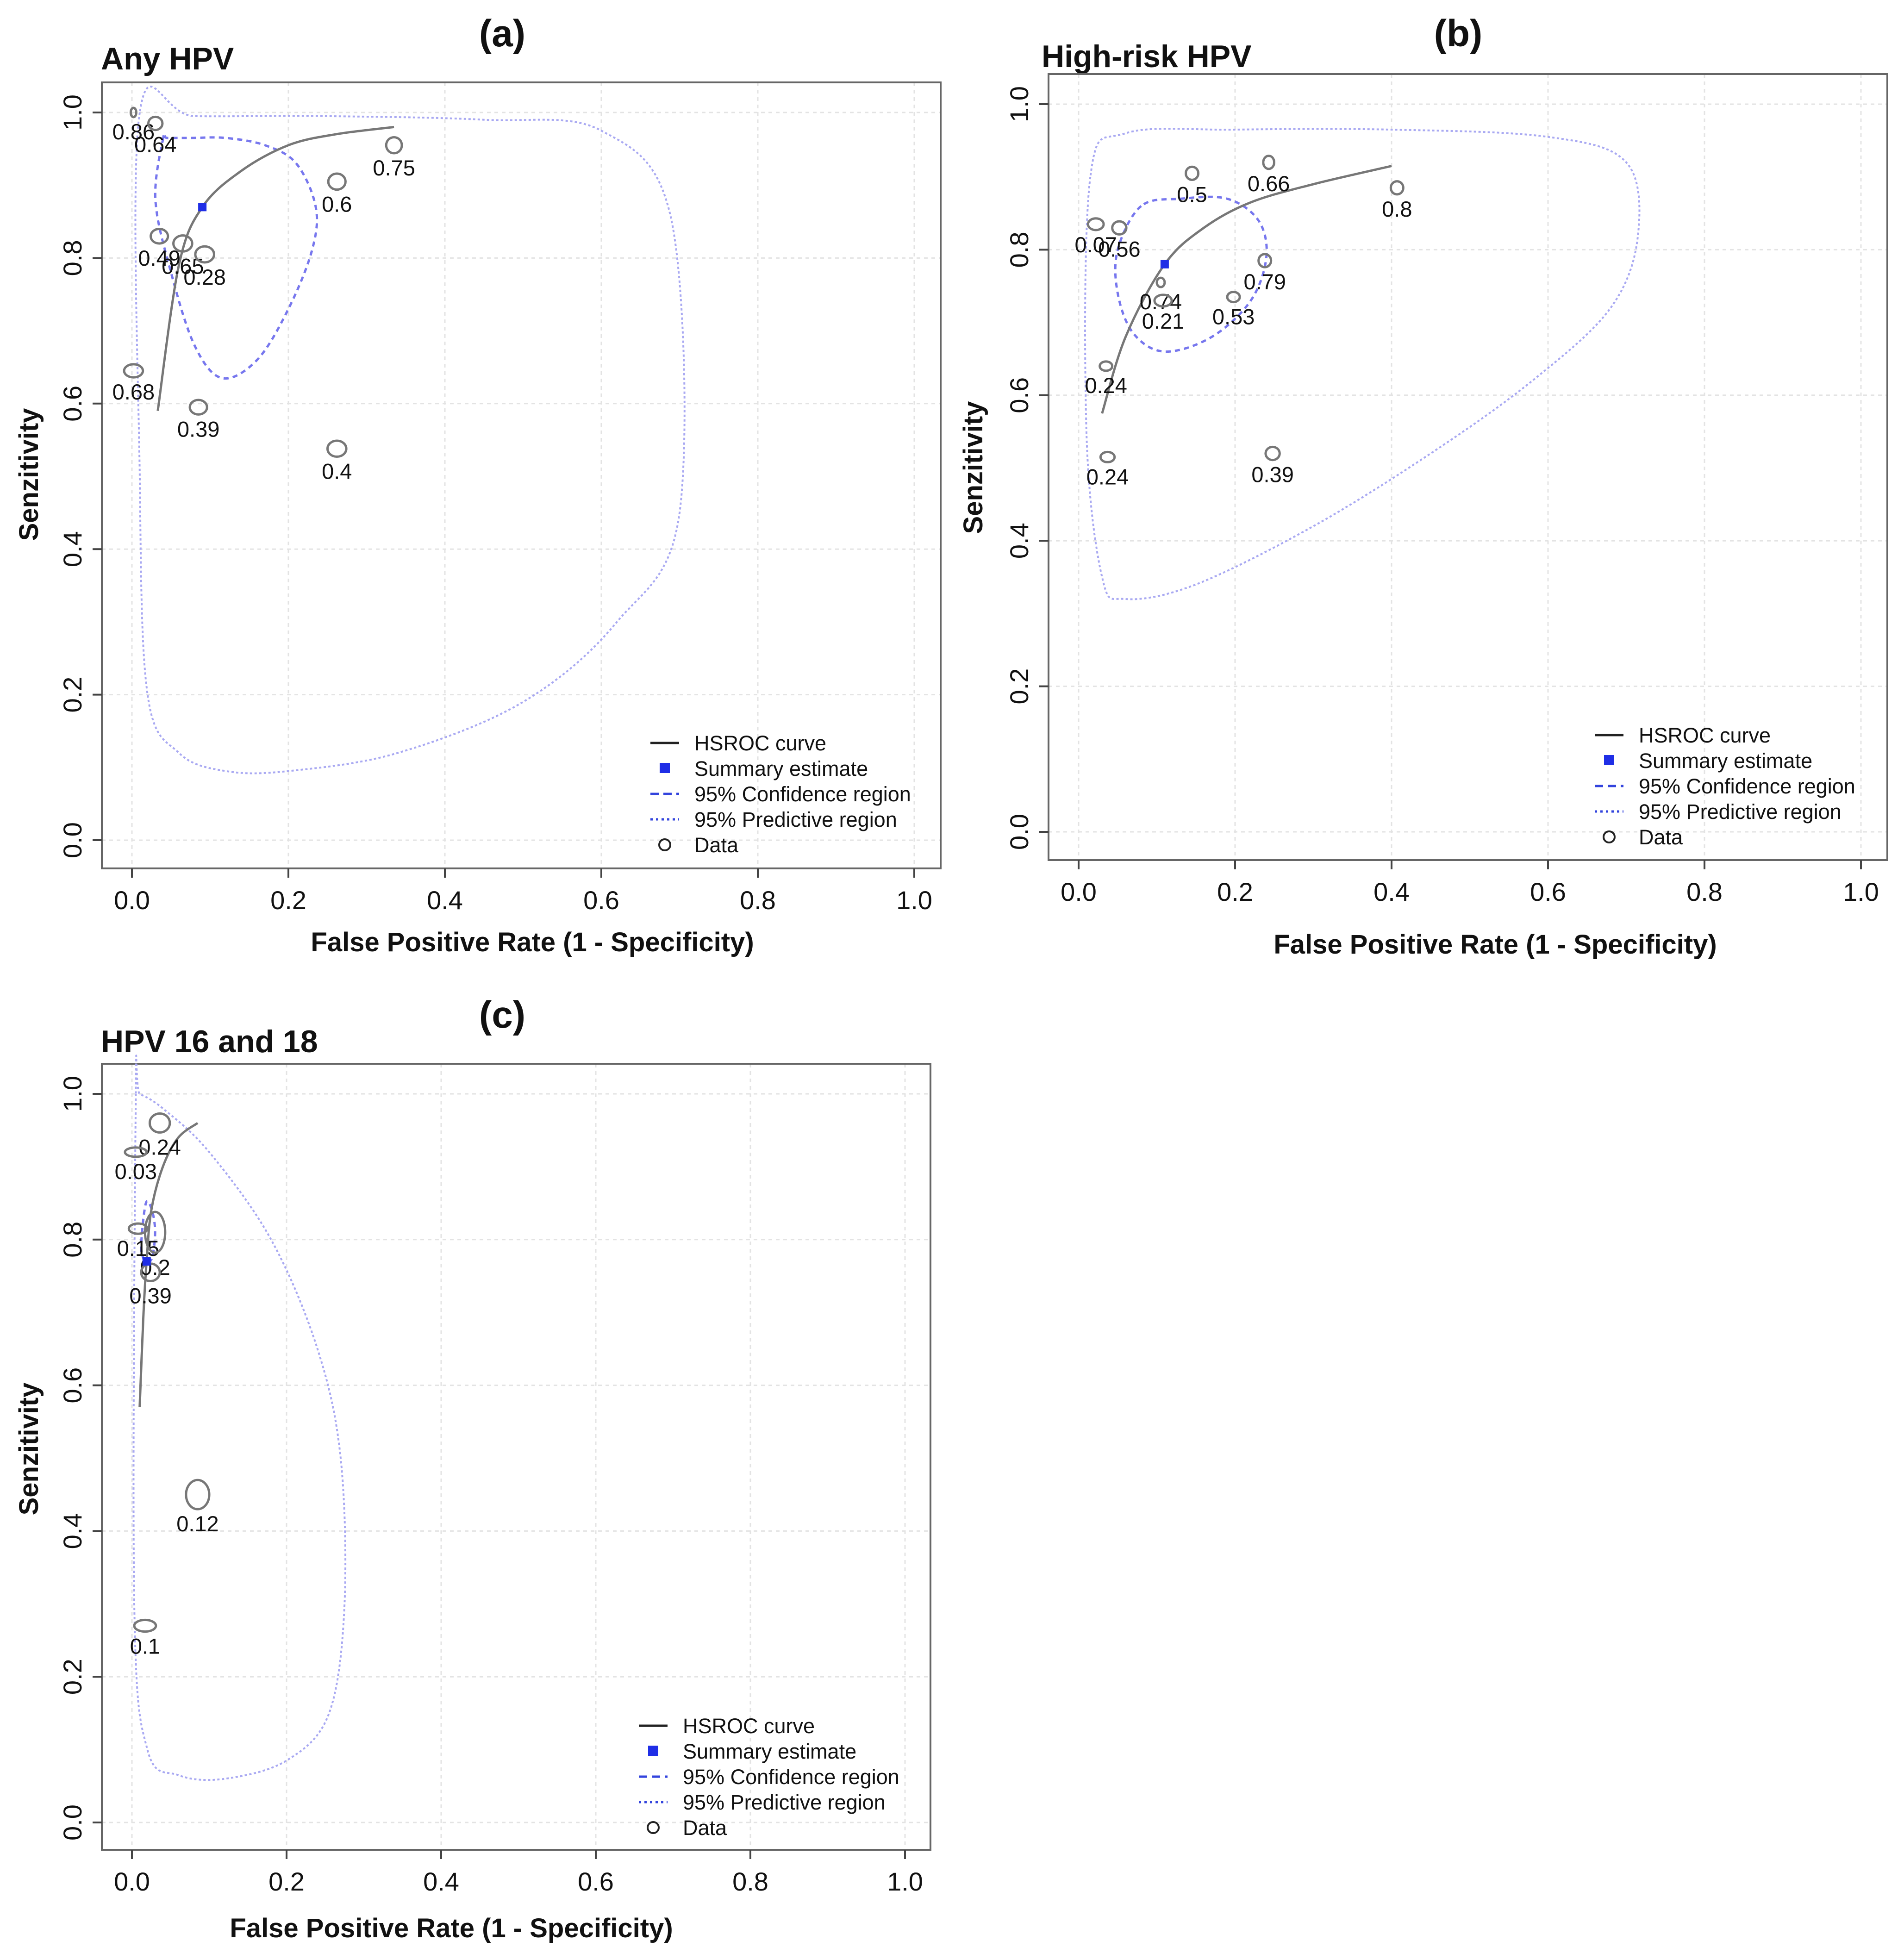  Describe the element at coordinates (1272, 474) in the screenshot. I see `data-point-label: 0.39` at that location.